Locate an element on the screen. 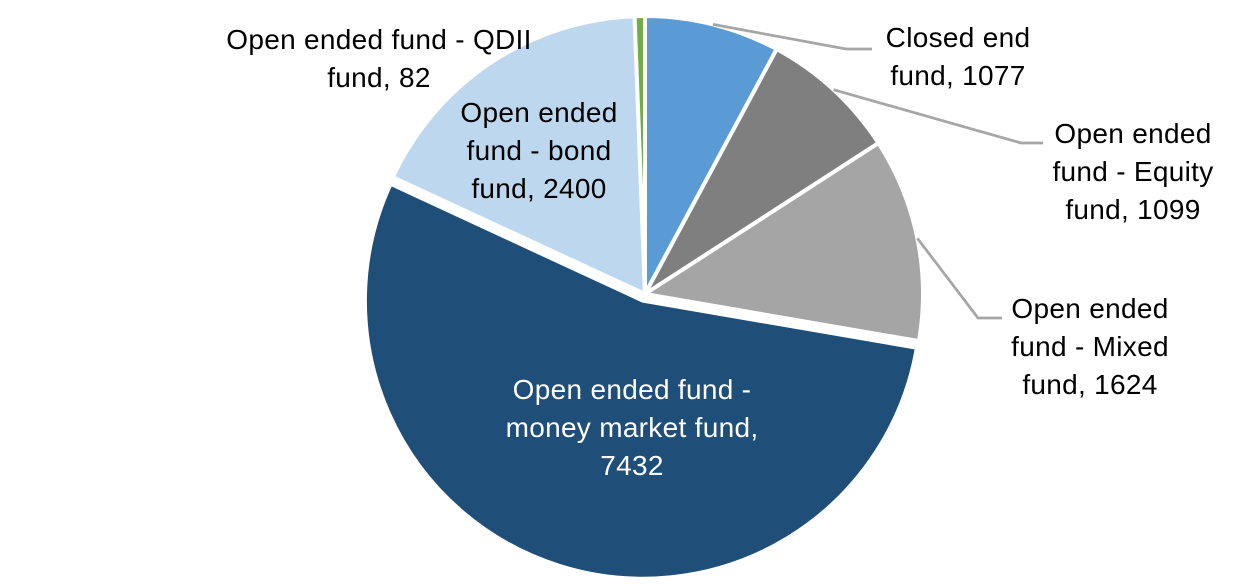 This screenshot has width=1250, height=584. pie-slice-open-ended-fund-equity-fund is located at coordinates (762, 171).